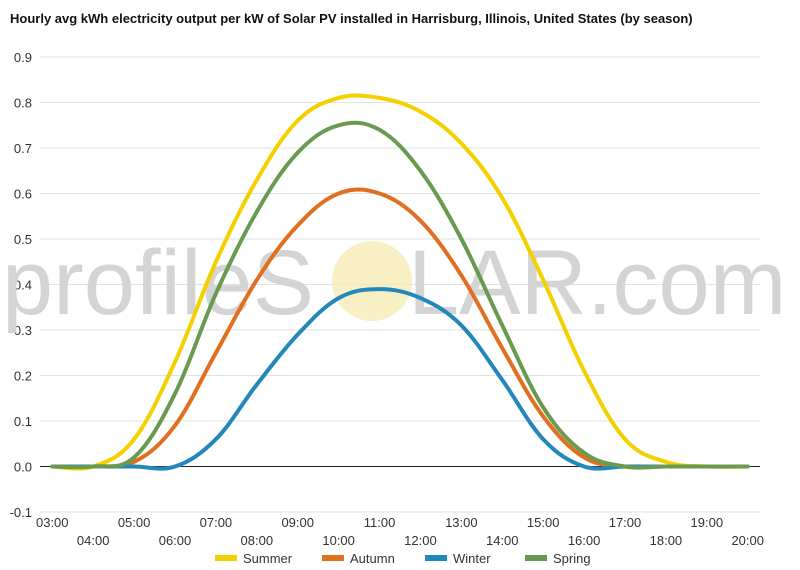 This screenshot has width=800, height=570. Describe the element at coordinates (52, 522) in the screenshot. I see `x-tick-label-0: 03:00` at that location.